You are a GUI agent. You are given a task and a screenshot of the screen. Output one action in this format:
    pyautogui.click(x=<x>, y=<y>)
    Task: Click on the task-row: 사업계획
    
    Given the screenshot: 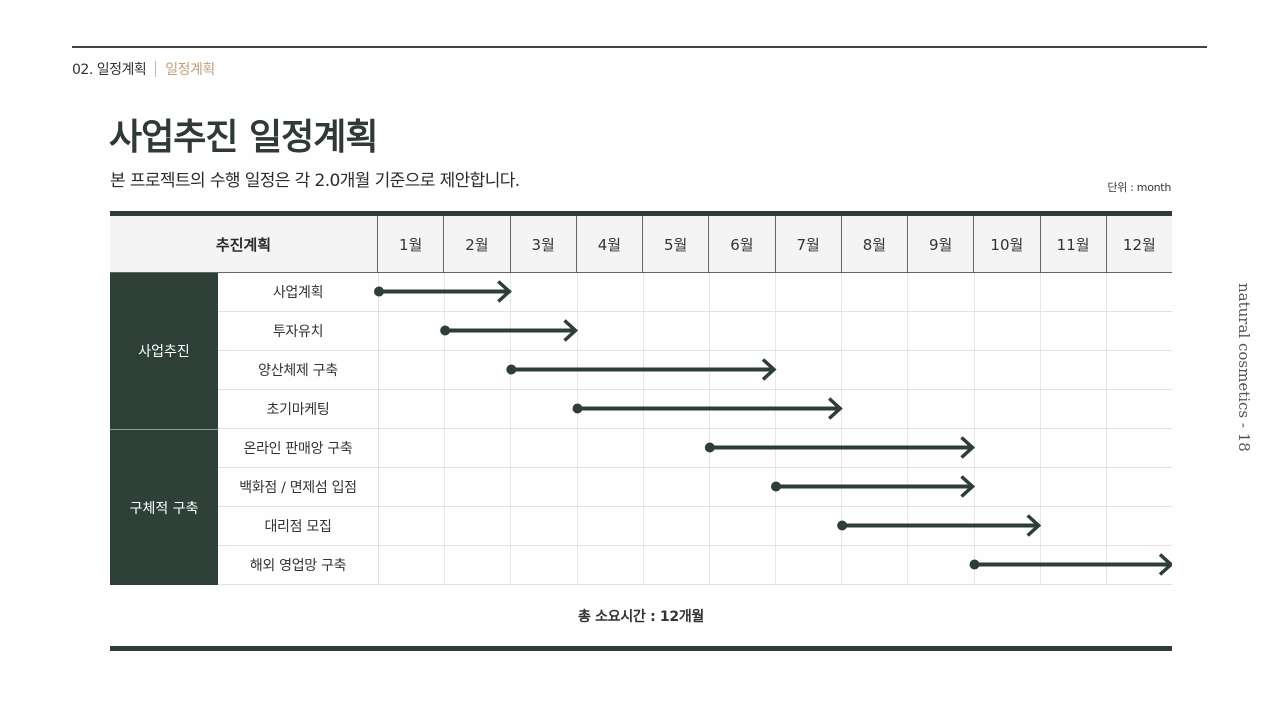 What is the action you would take?
    pyautogui.click(x=695, y=292)
    